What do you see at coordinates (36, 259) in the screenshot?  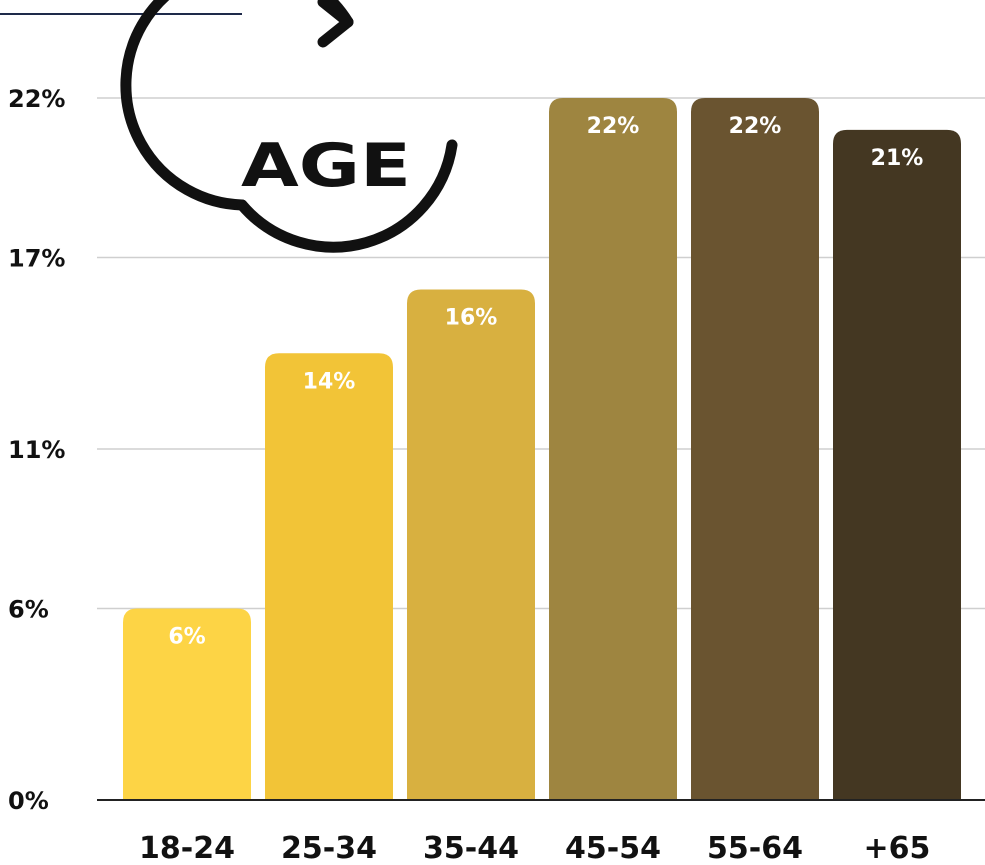 I see `y-tick-label: 17%` at bounding box center [36, 259].